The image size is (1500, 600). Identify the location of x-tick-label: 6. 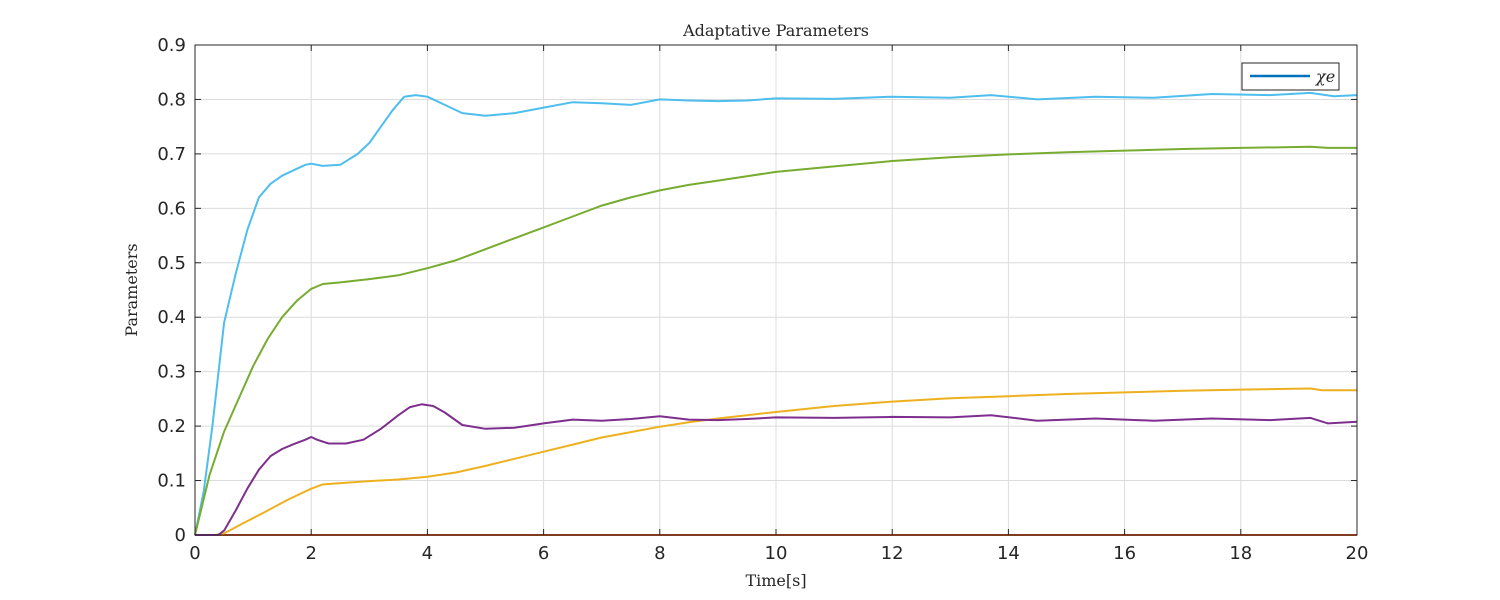
(543, 553).